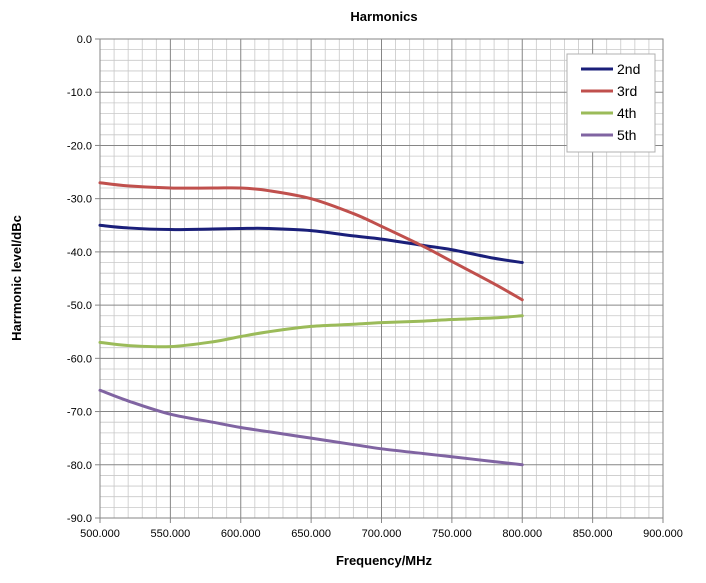 This screenshot has height=583, width=706. Describe the element at coordinates (79, 306) in the screenshot. I see `y-tick-label: -50.0` at that location.